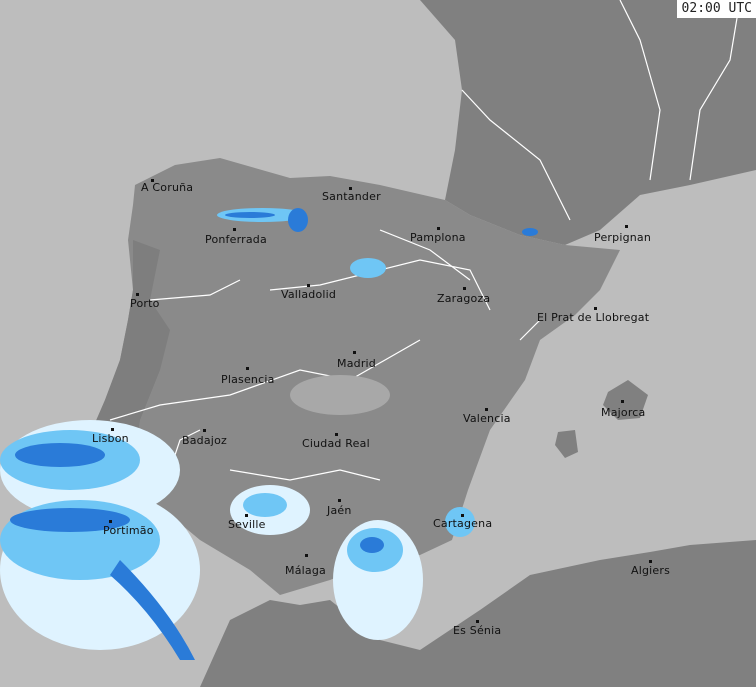 The height and width of the screenshot is (687, 756). What do you see at coordinates (110, 438) in the screenshot?
I see `city-label: Lisbon` at bounding box center [110, 438].